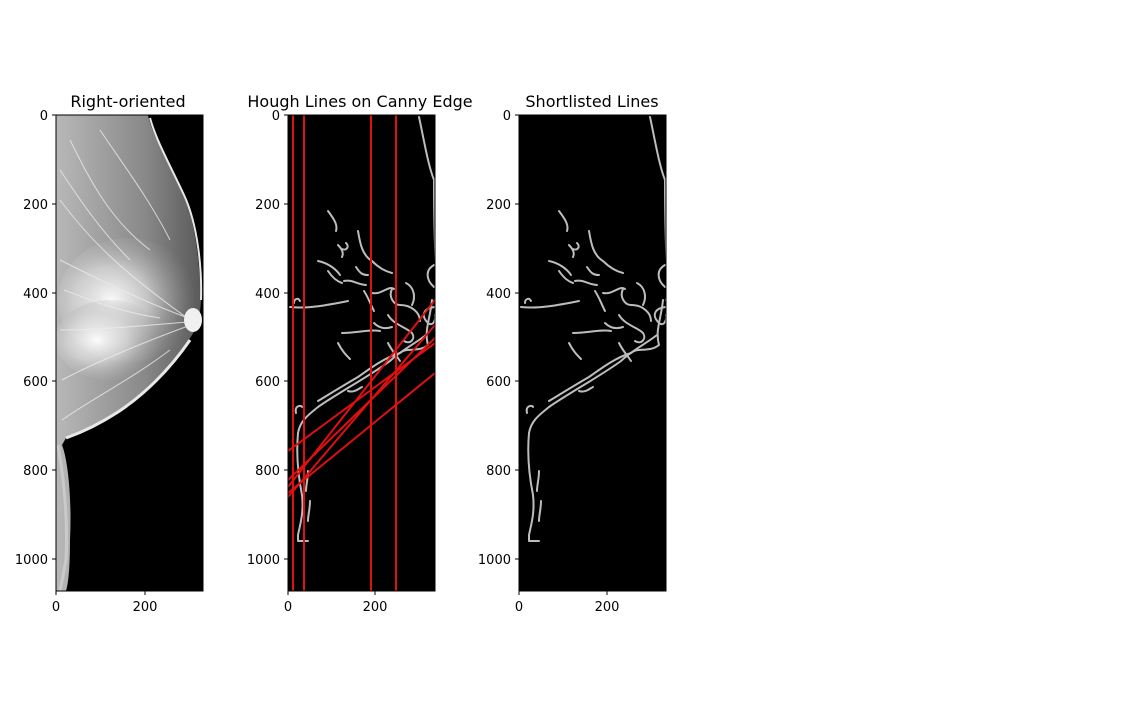  I want to click on panel-hough-lines: Hough Lines on Canny Edge, so click(360, 353).